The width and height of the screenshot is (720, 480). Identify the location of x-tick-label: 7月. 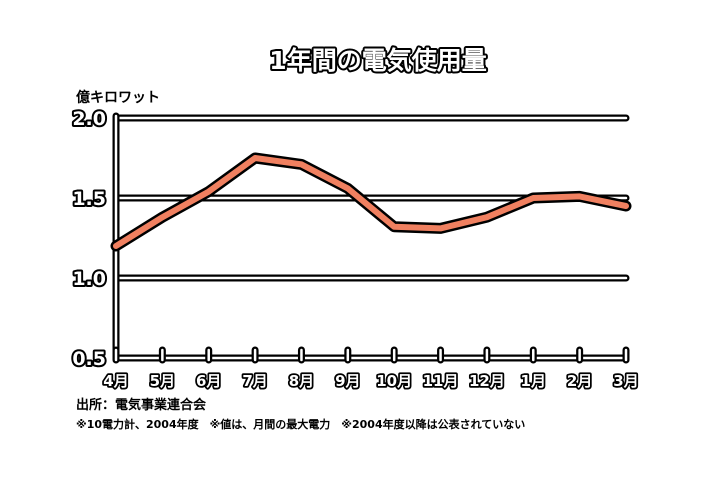
(254, 381).